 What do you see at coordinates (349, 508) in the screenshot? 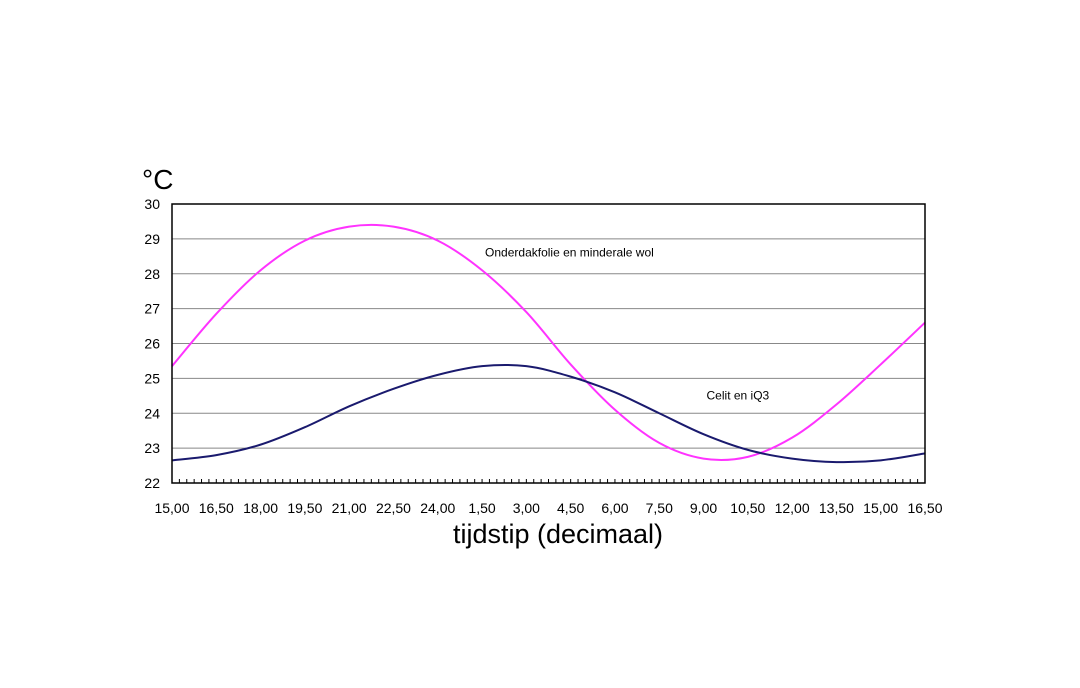
I see `x-tick-label: 21,00` at bounding box center [349, 508].